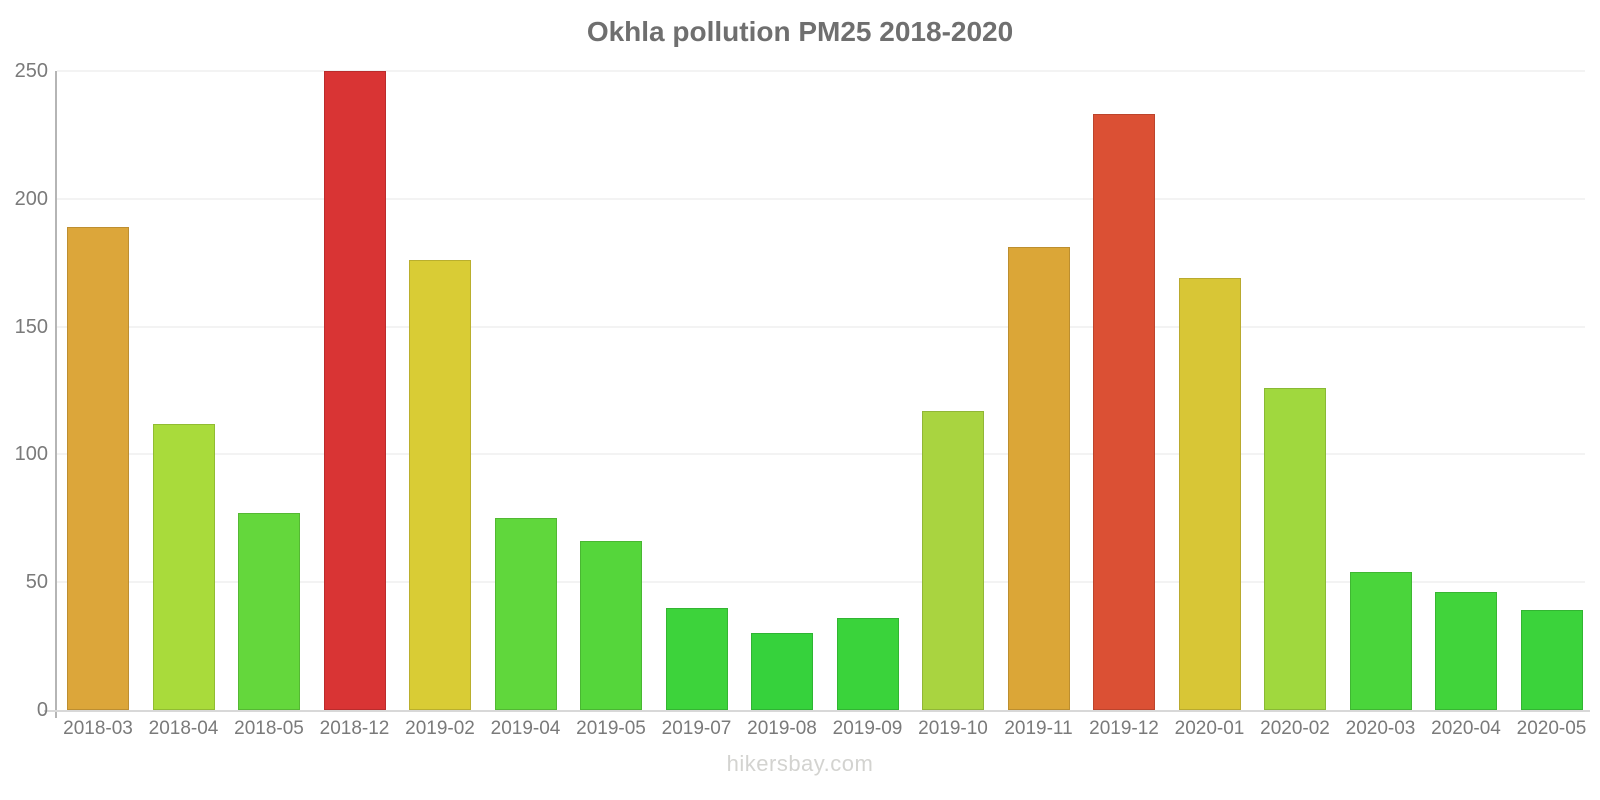  Describe the element at coordinates (42, 710) in the screenshot. I see `y-tick-label-0: 0` at that location.